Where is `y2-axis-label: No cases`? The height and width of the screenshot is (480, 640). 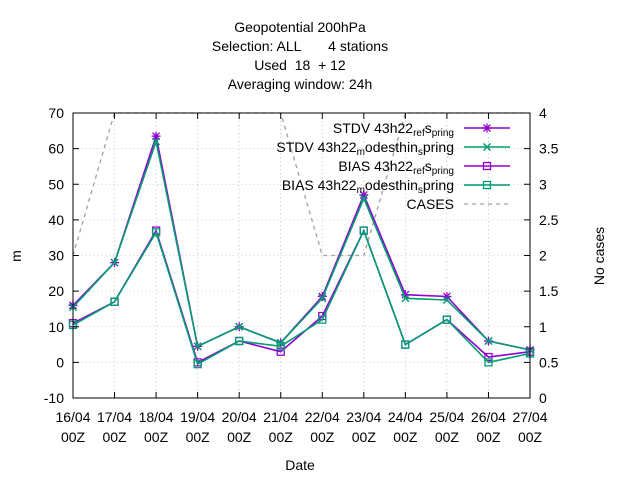
y2-axis-label: No cases is located at coordinates (599, 256).